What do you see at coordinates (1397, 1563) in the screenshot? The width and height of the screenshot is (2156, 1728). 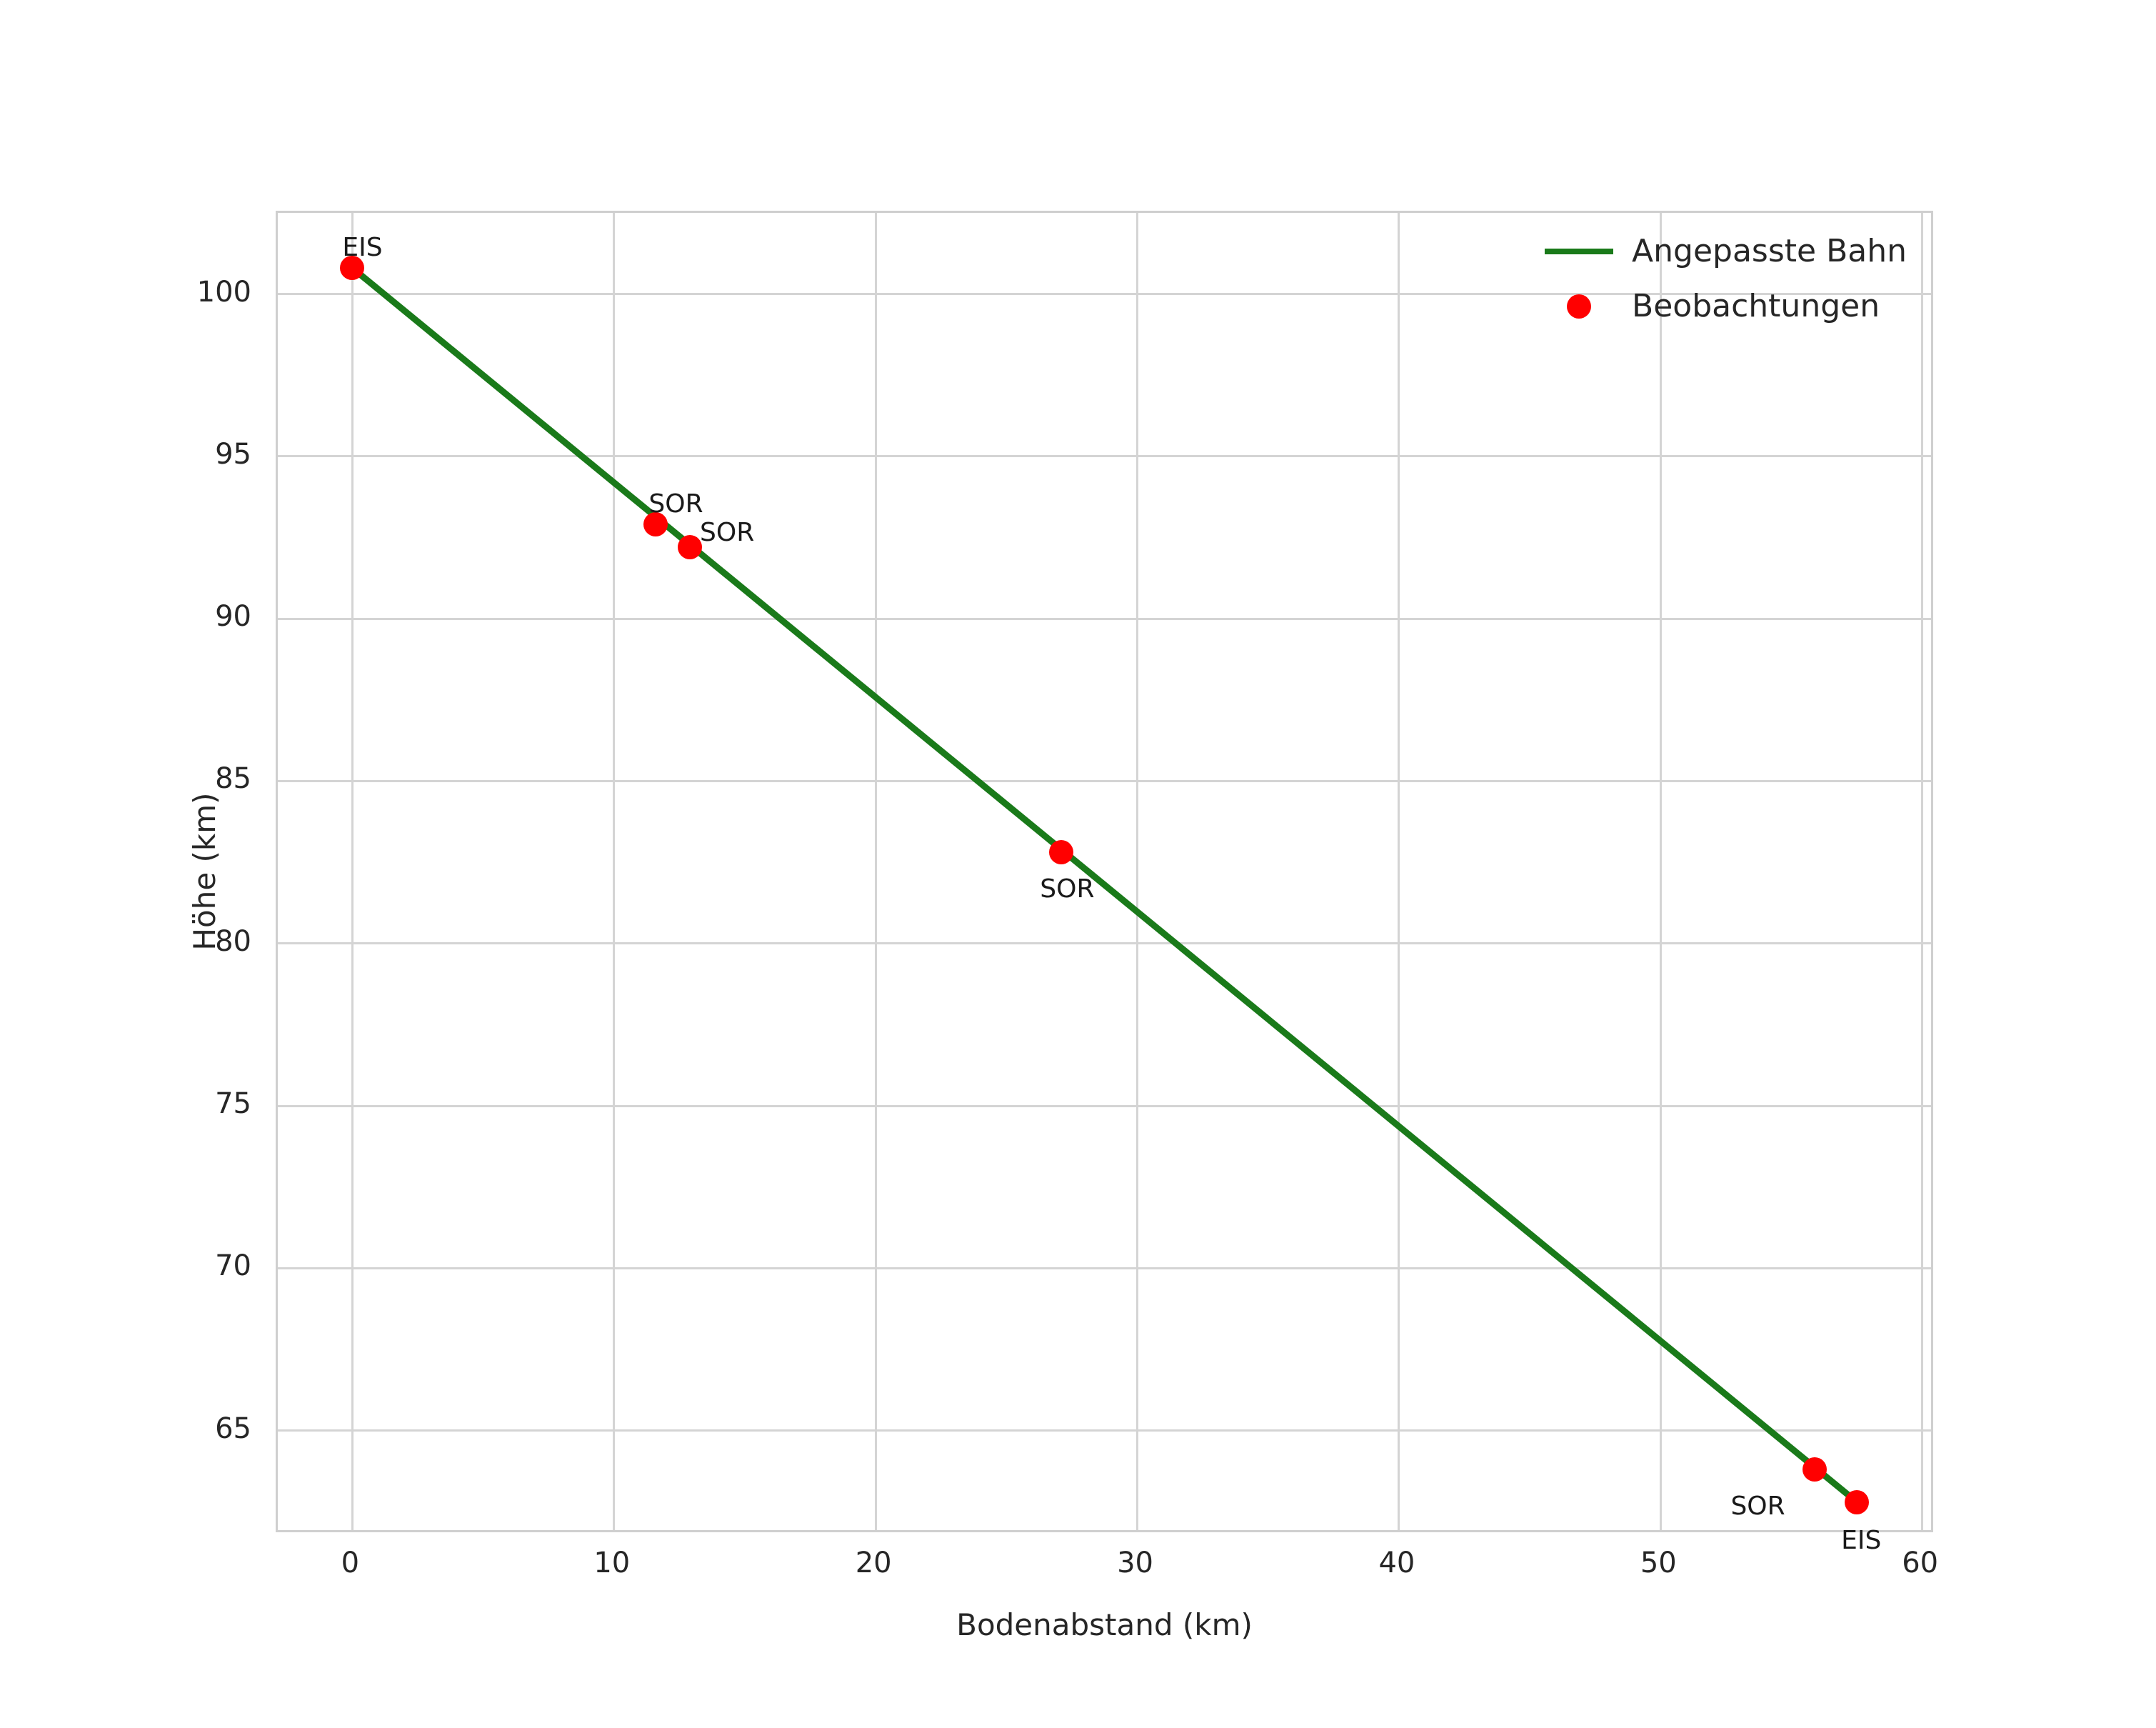 I see `x-tick-label: 40` at bounding box center [1397, 1563].